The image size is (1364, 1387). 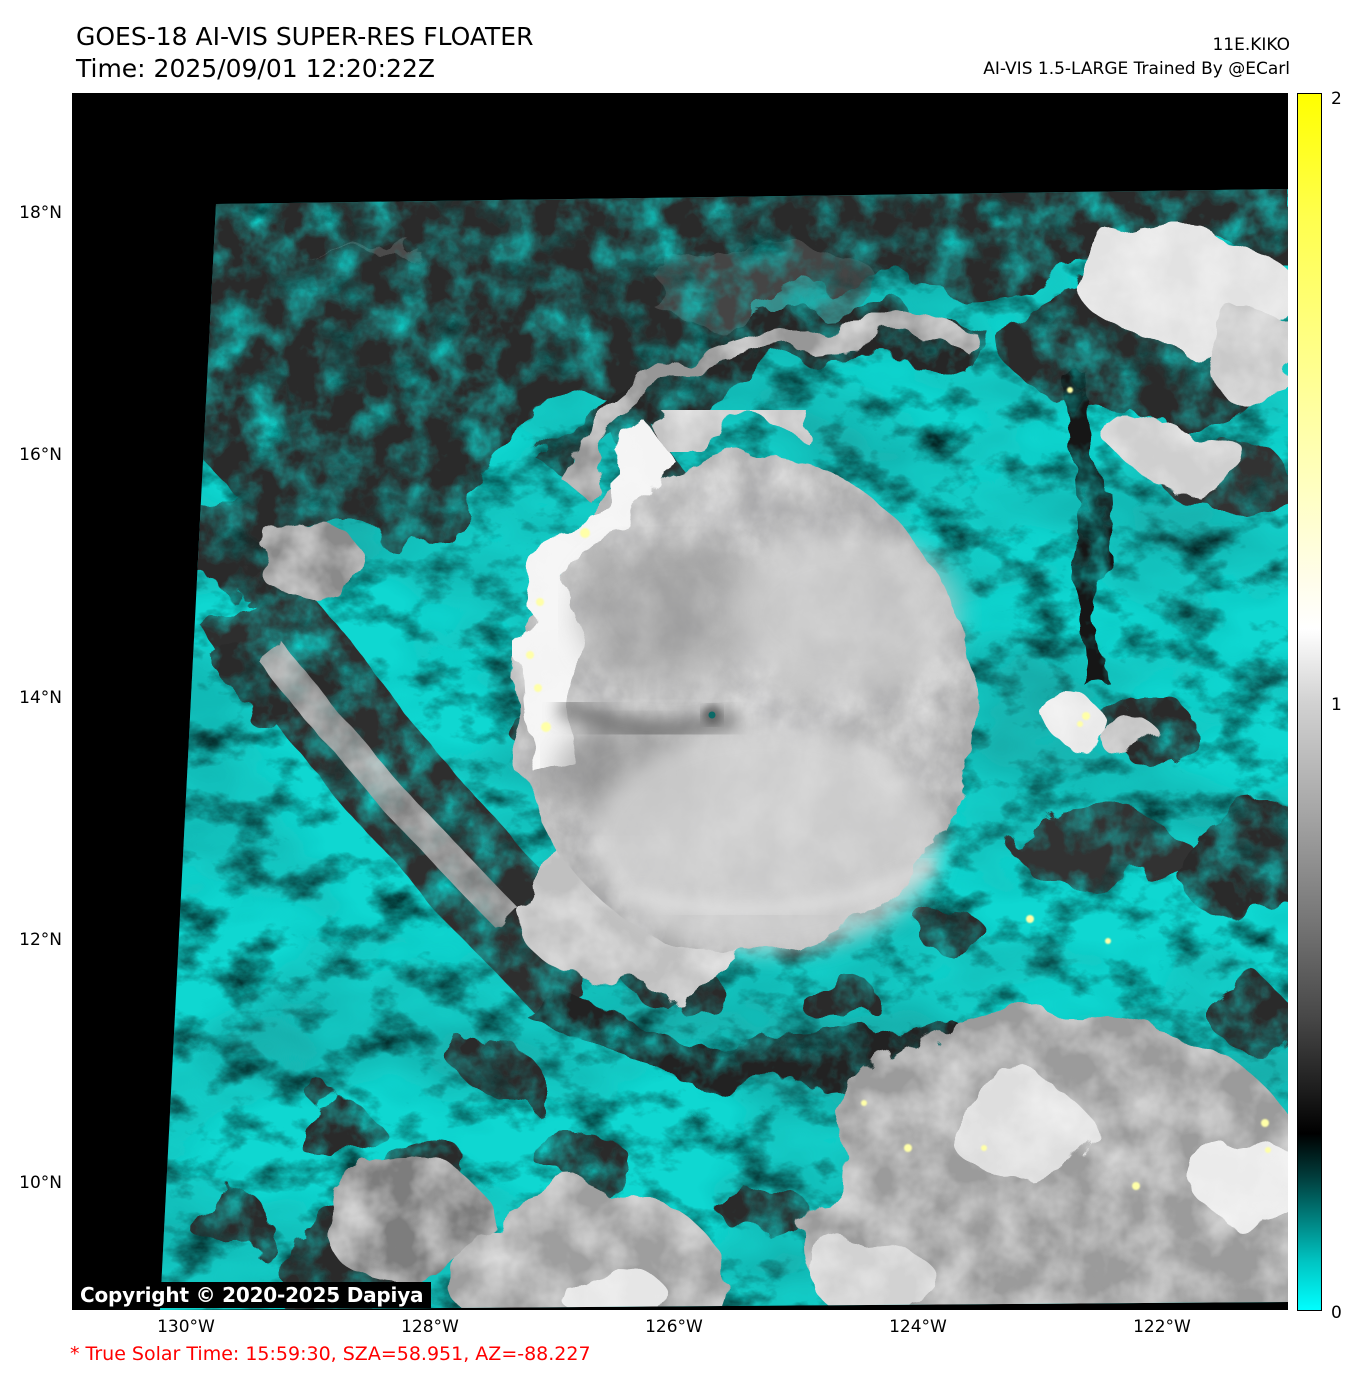 I want to click on storm-id-label: 11E.KIKO, so click(x=1251, y=45).